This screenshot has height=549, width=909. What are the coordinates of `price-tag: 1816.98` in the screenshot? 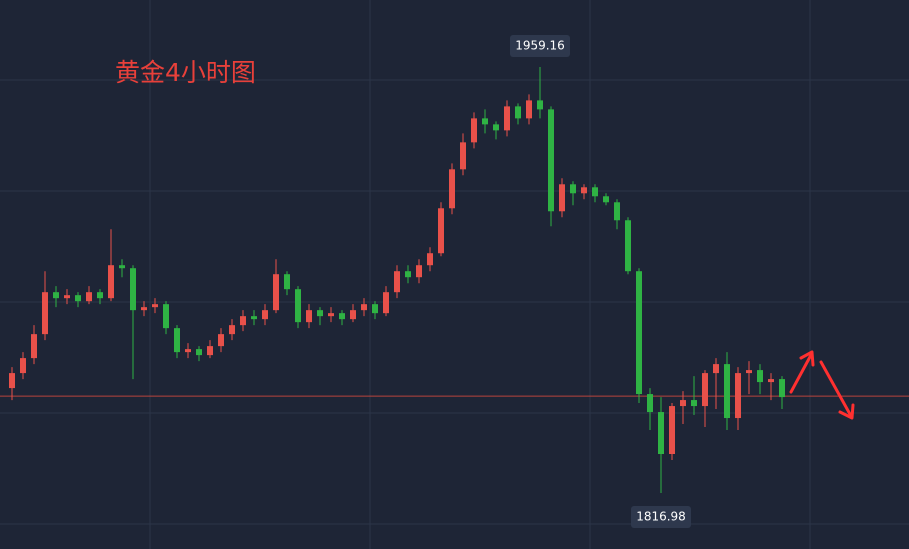 It's located at (661, 517).